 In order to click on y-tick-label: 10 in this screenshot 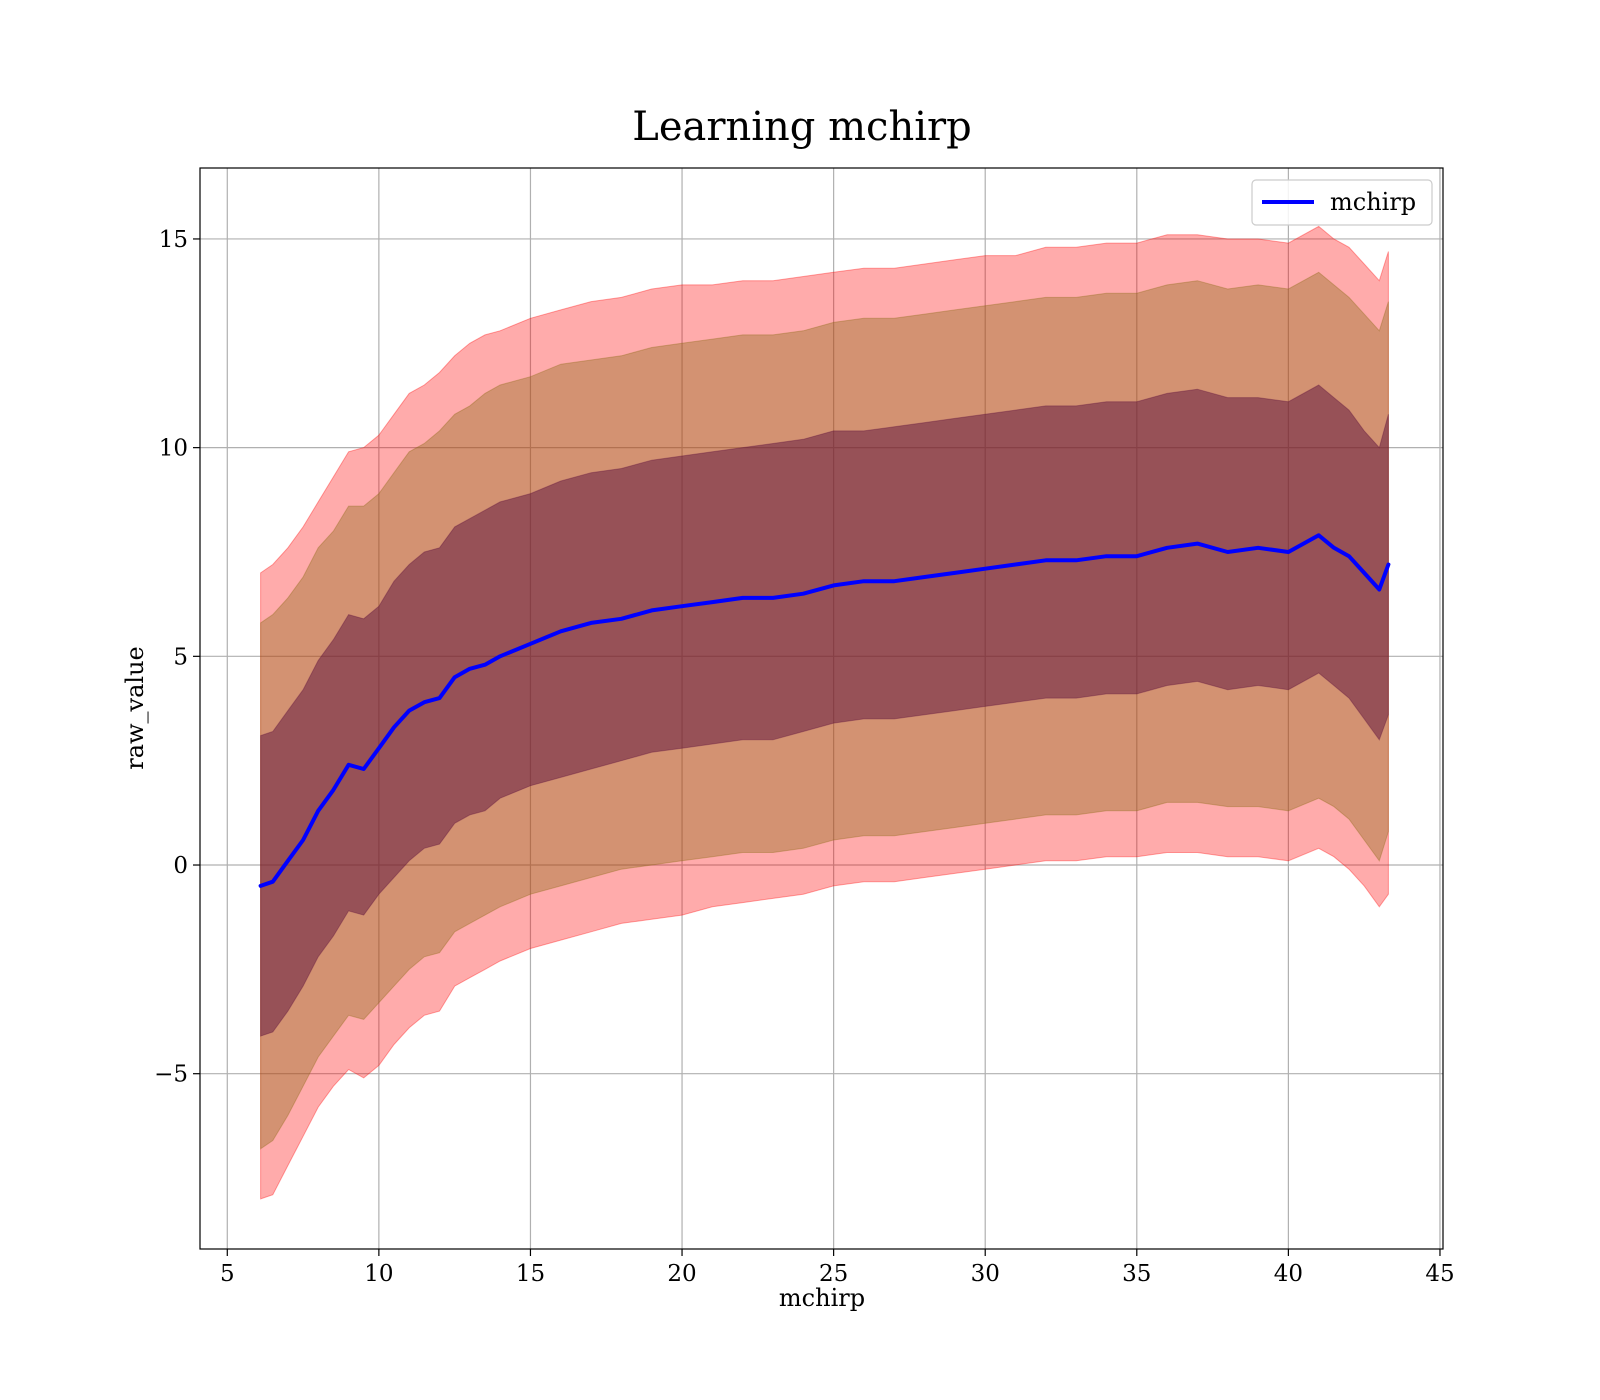, I will do `click(173, 449)`.